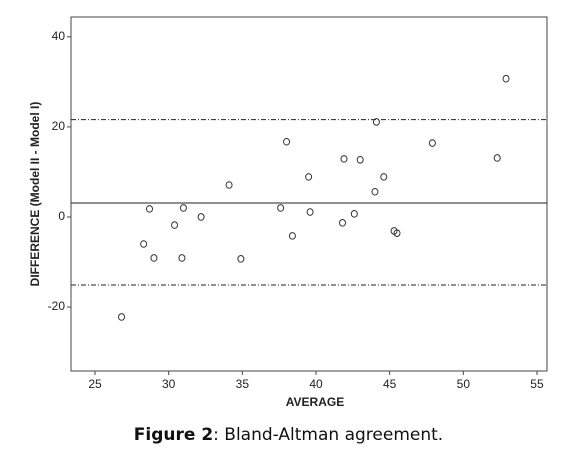 The width and height of the screenshot is (577, 457). What do you see at coordinates (316, 384) in the screenshot?
I see `x-tick-label: 40` at bounding box center [316, 384].